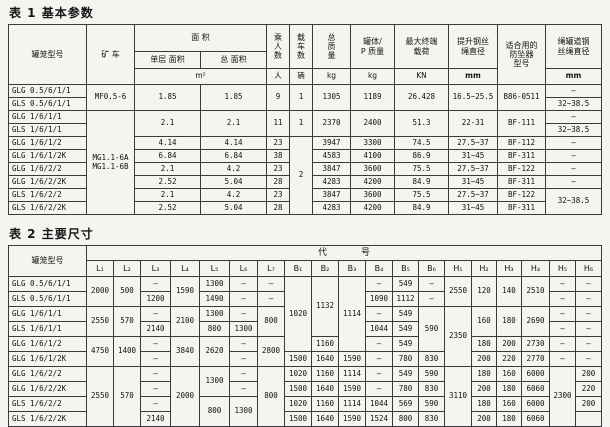 The width and height of the screenshot is (610, 427). I want to click on row-model-cell: GLG 1/6/1/2K, so click(47, 156).